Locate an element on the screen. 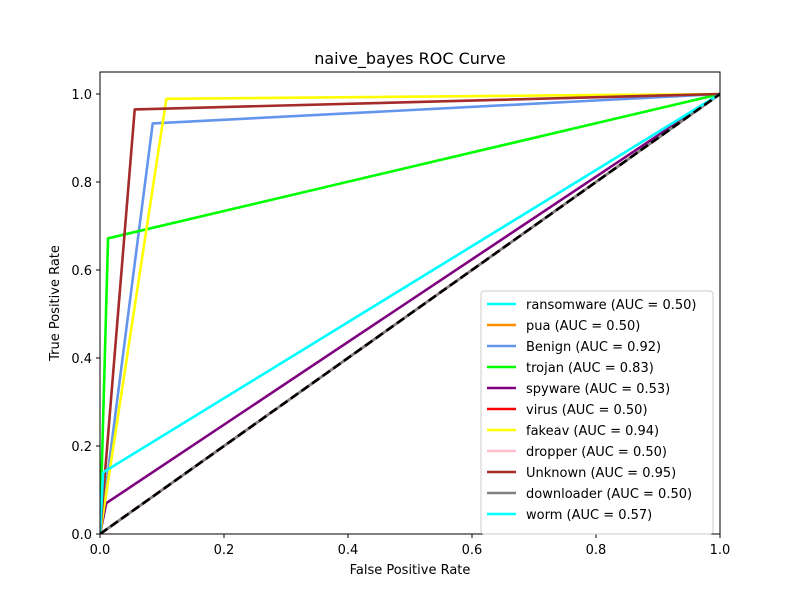 The image size is (800, 600). y-tick-label: 0.8 is located at coordinates (81, 183).